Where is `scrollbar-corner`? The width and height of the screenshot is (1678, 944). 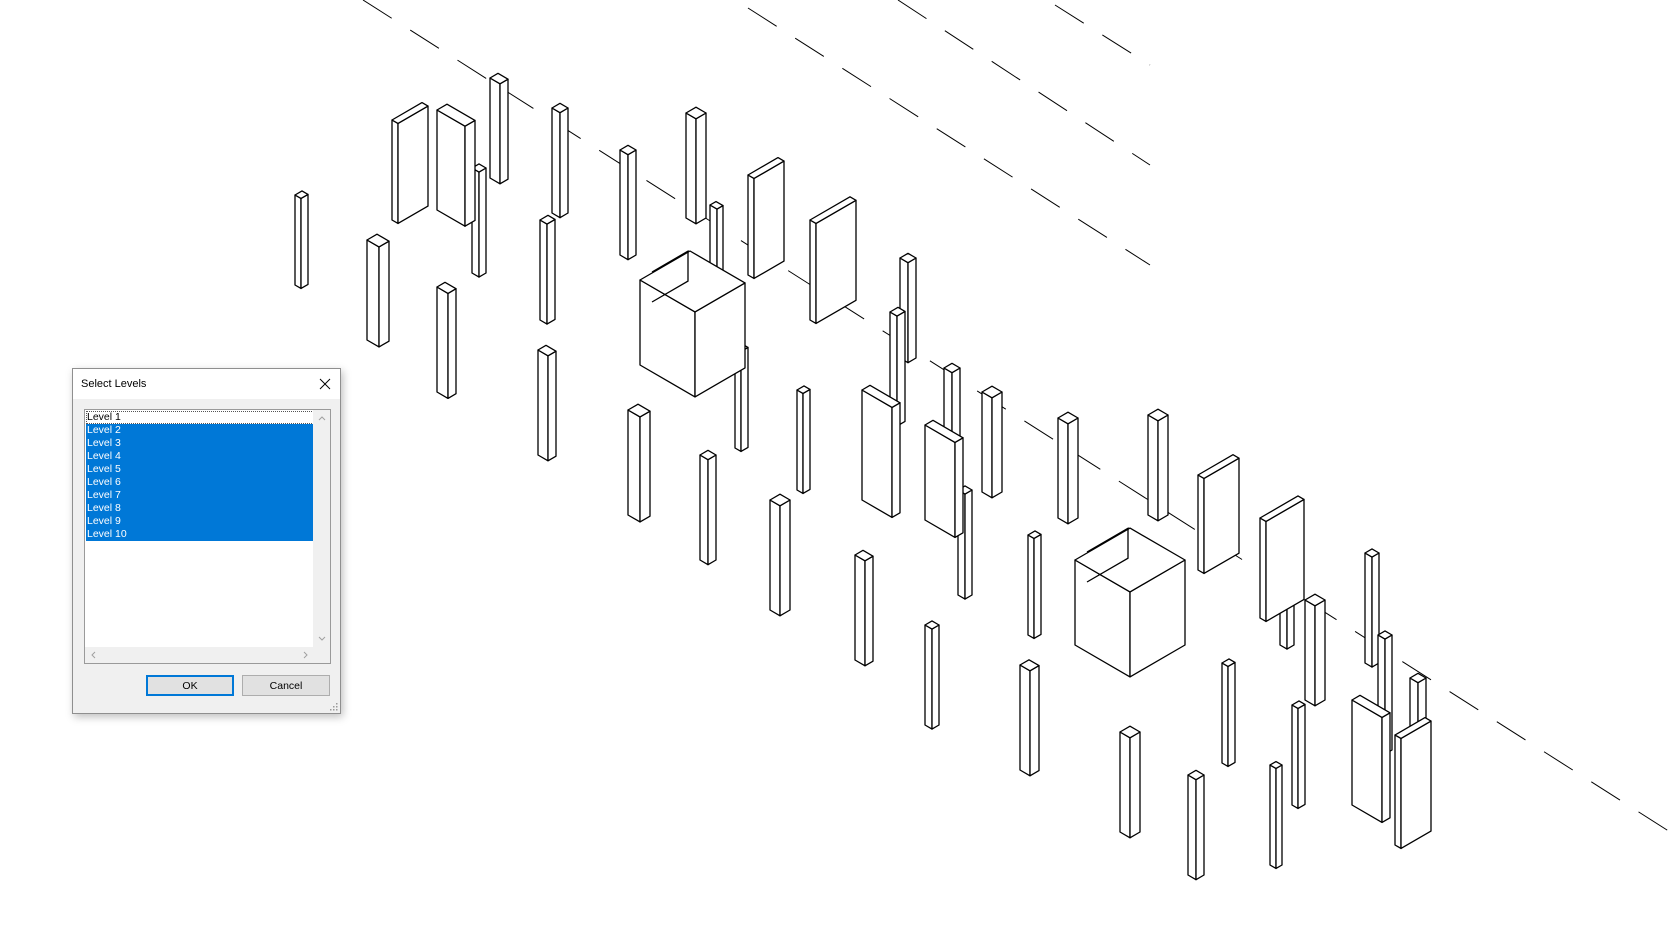
scrollbar-corner is located at coordinates (322, 655).